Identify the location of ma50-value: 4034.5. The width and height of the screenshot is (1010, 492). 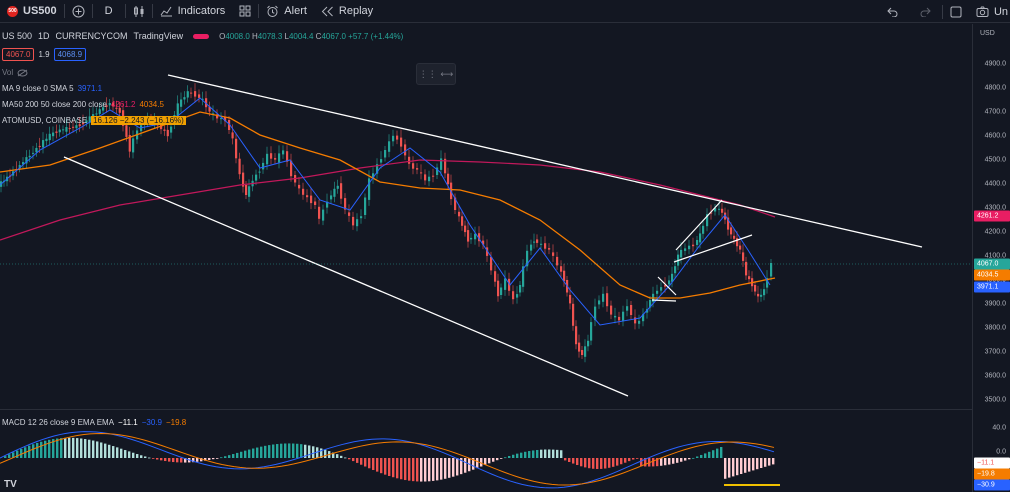
(151, 104).